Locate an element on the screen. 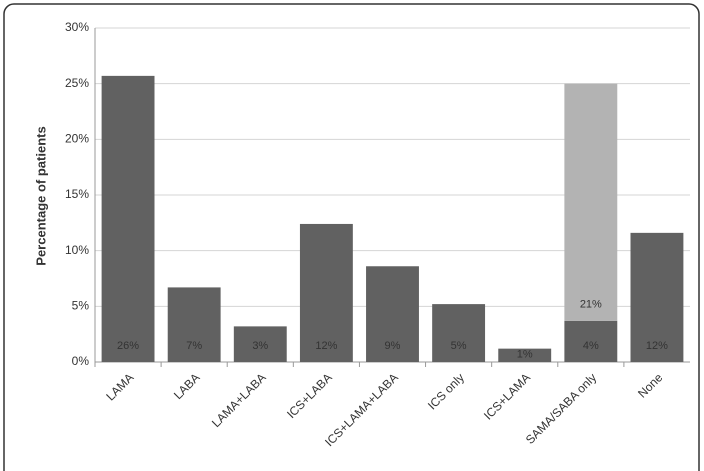  x-tick-label: None is located at coordinates (650, 385).